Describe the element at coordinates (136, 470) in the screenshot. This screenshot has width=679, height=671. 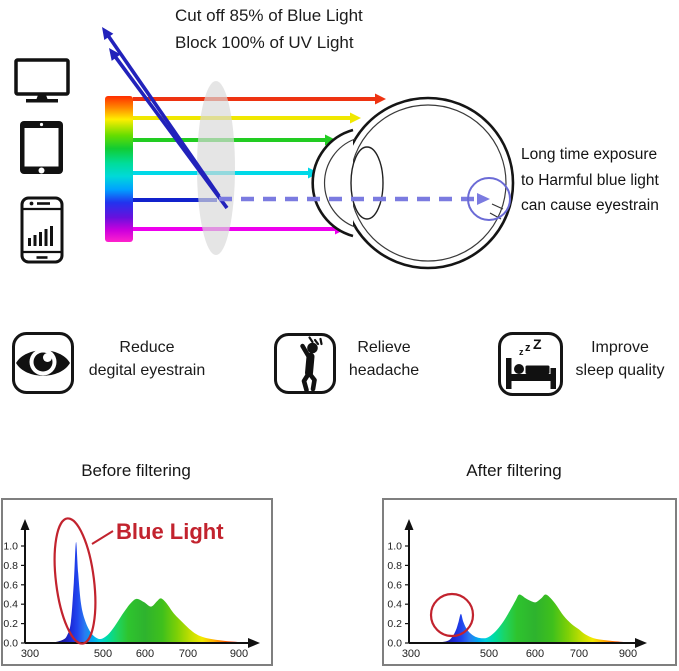
I see `chart-title-before: Before filtering` at that location.